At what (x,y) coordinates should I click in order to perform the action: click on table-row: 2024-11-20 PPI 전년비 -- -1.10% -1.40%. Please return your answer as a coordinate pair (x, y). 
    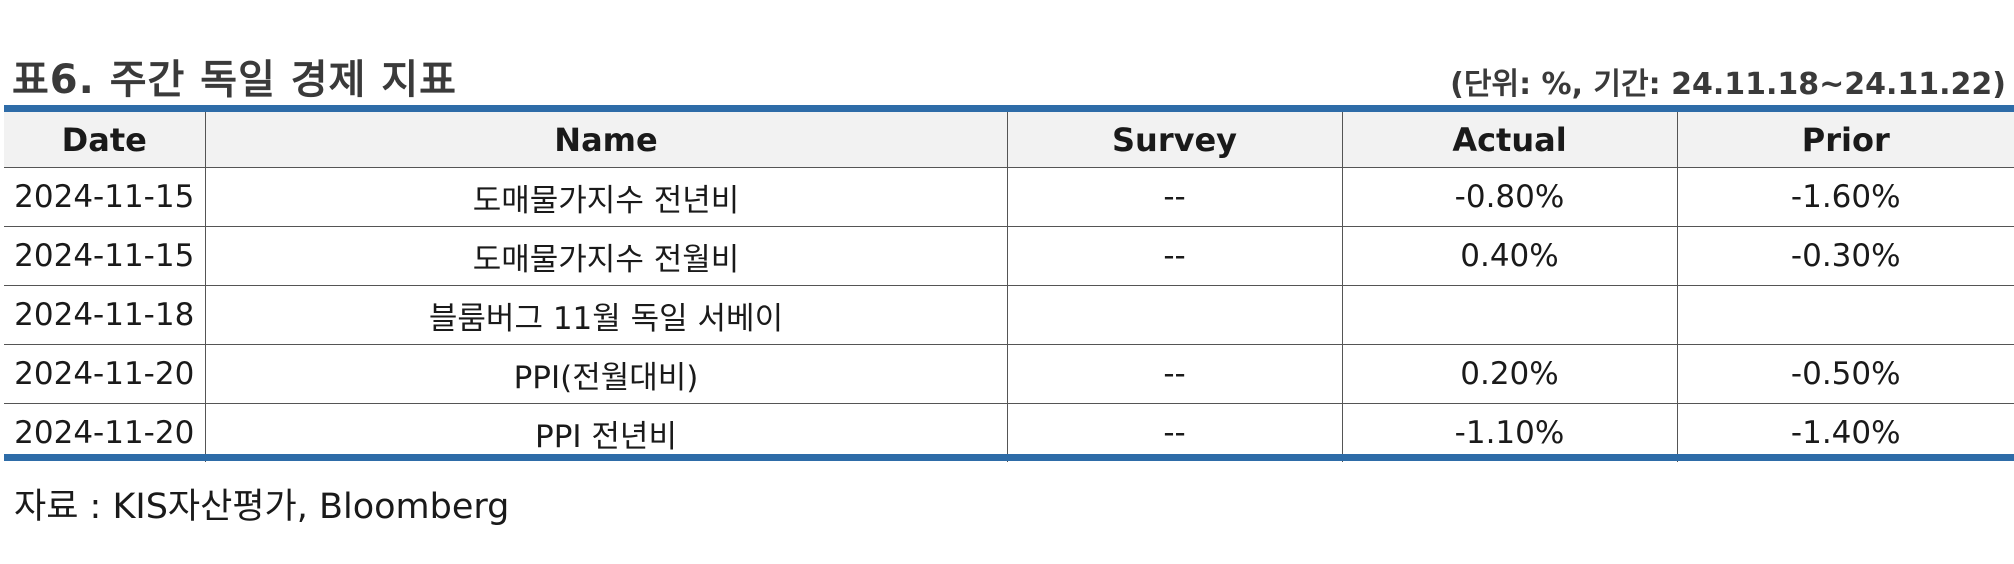
    Looking at the image, I should click on (1009, 432).